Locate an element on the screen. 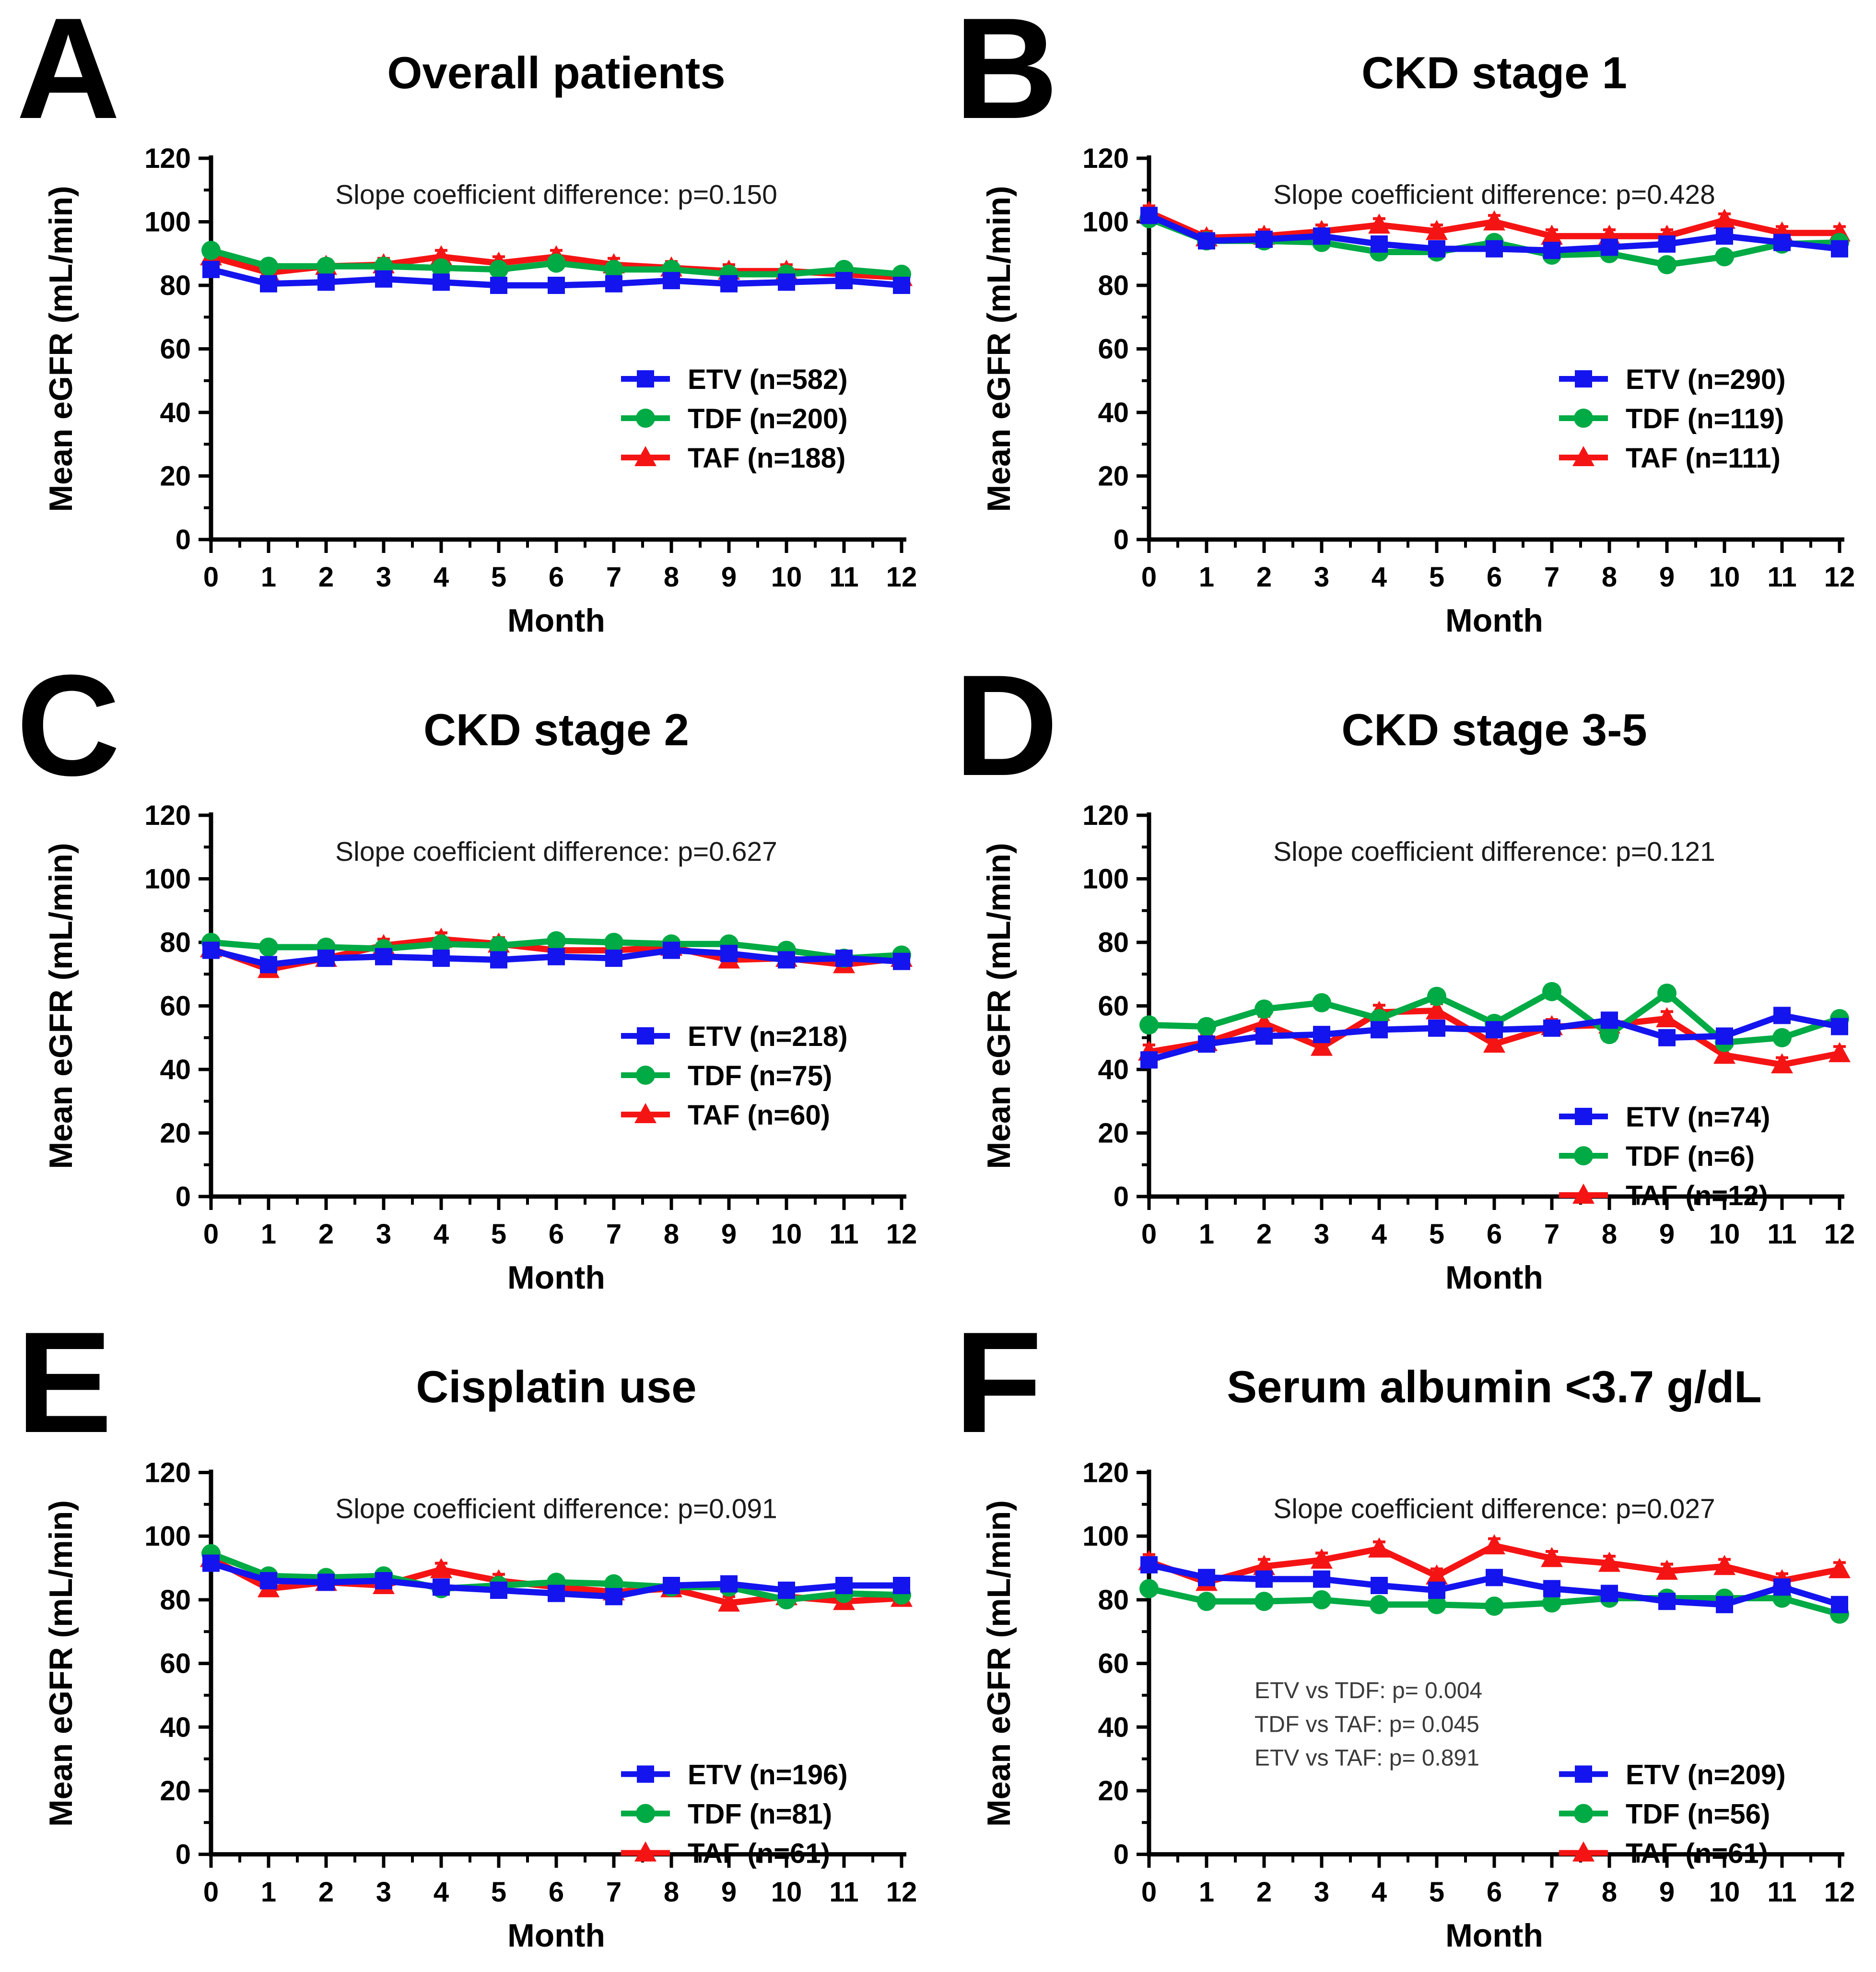  legend-item-ETV: ETV (n=290) is located at coordinates (1672, 379).